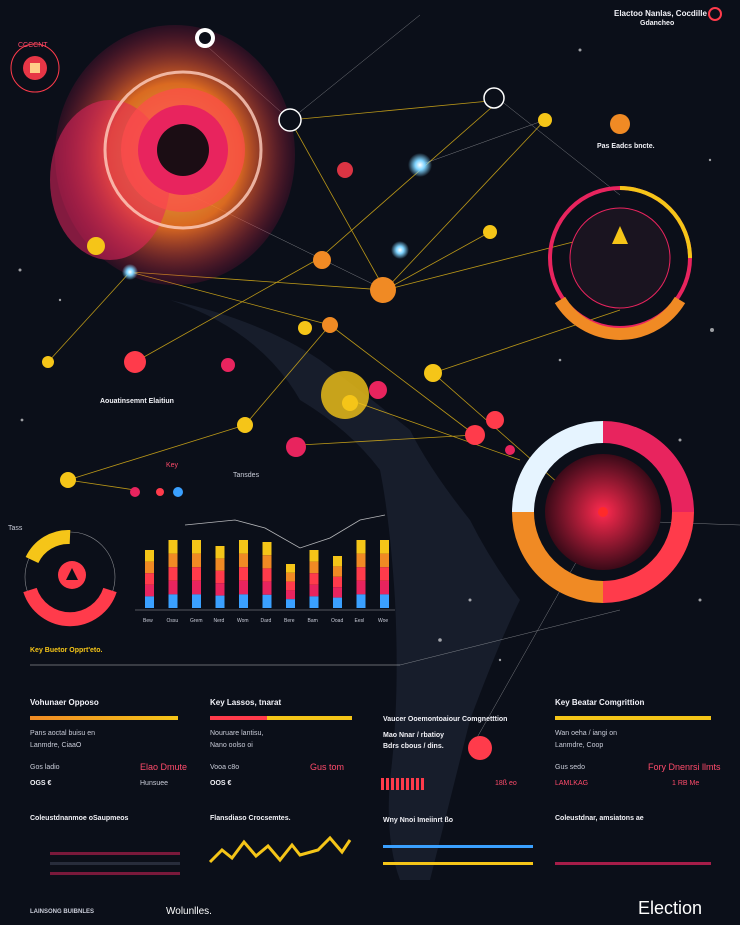  Describe the element at coordinates (413, 746) in the screenshot. I see `section-3-line2: Bdrs cbous / dins.` at that location.